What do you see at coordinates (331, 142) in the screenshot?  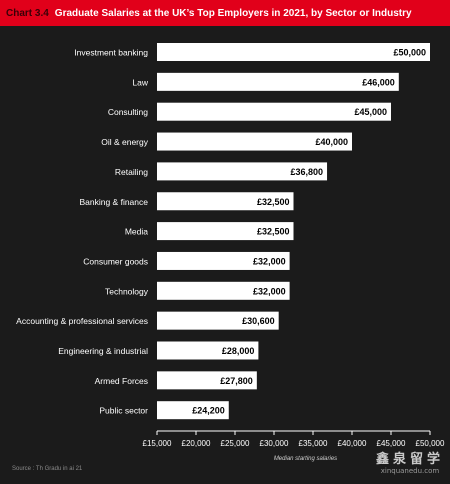 I see `value-label: £40,000` at bounding box center [331, 142].